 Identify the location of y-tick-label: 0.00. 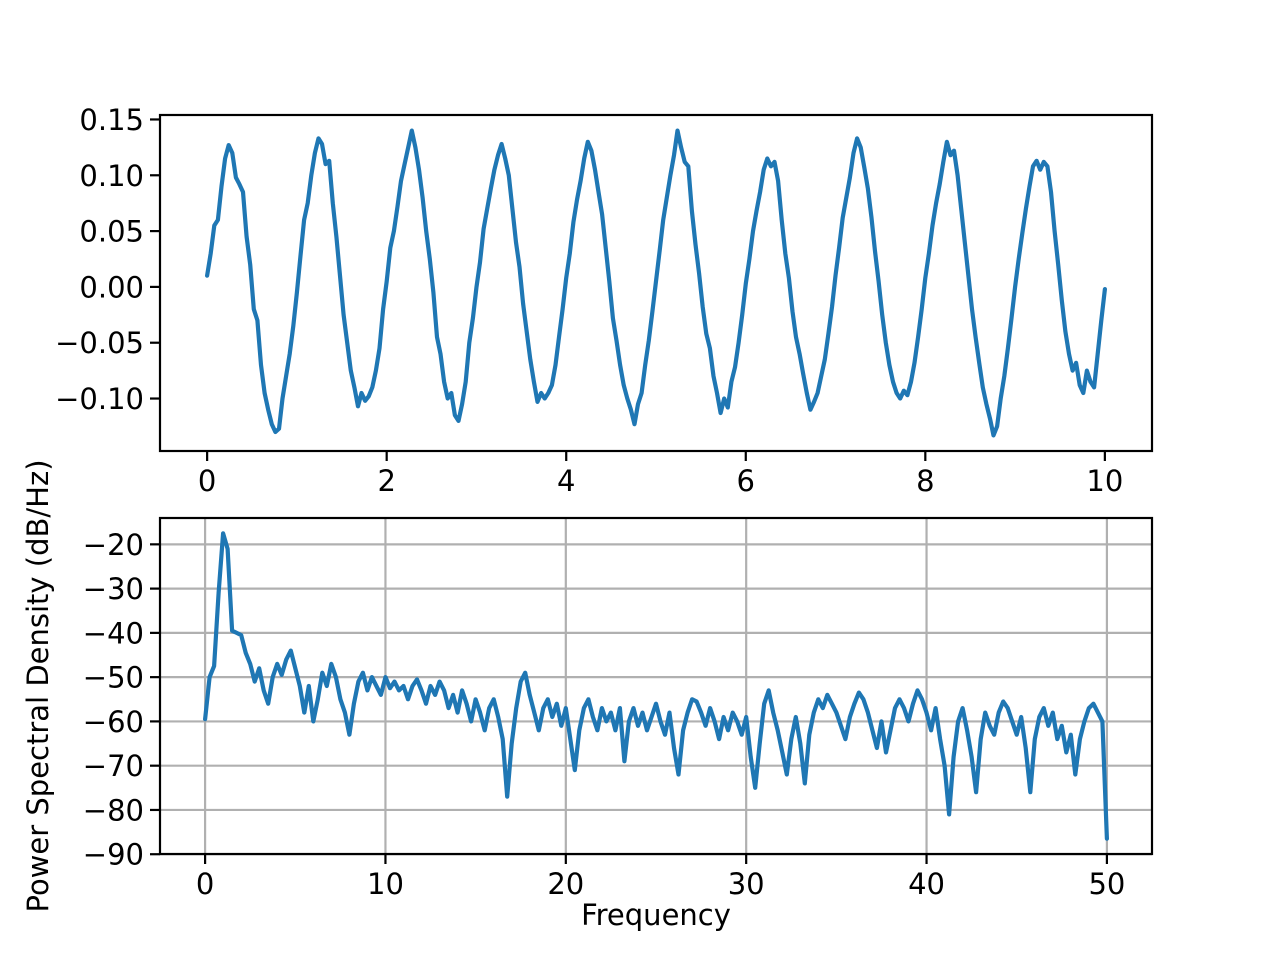
(111, 287).